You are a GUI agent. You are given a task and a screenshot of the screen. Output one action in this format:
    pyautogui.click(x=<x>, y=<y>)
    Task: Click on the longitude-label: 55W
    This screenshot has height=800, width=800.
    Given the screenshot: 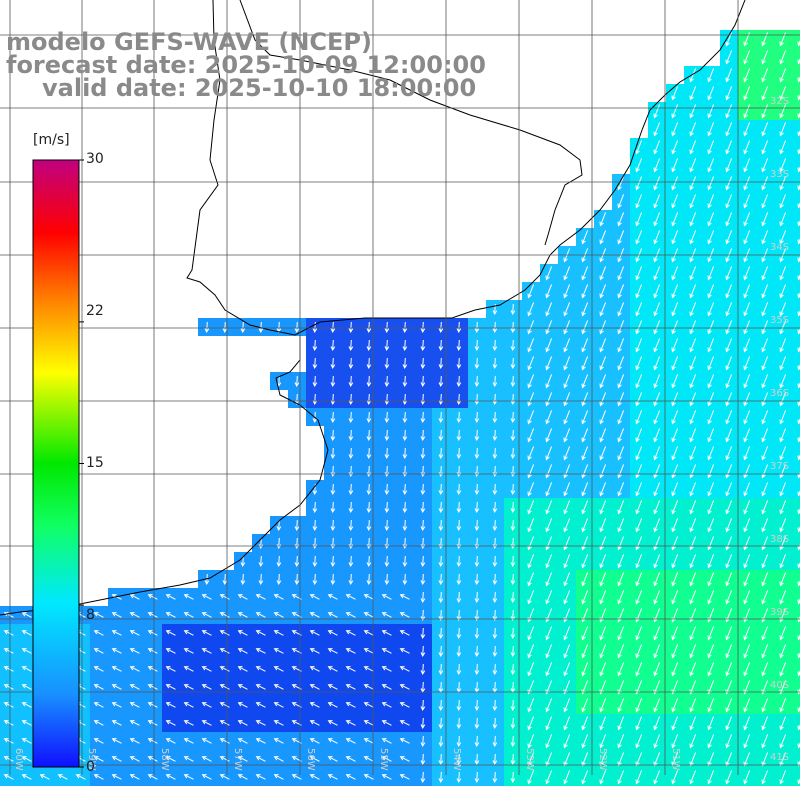 What is the action you would take?
    pyautogui.click(x=383, y=759)
    